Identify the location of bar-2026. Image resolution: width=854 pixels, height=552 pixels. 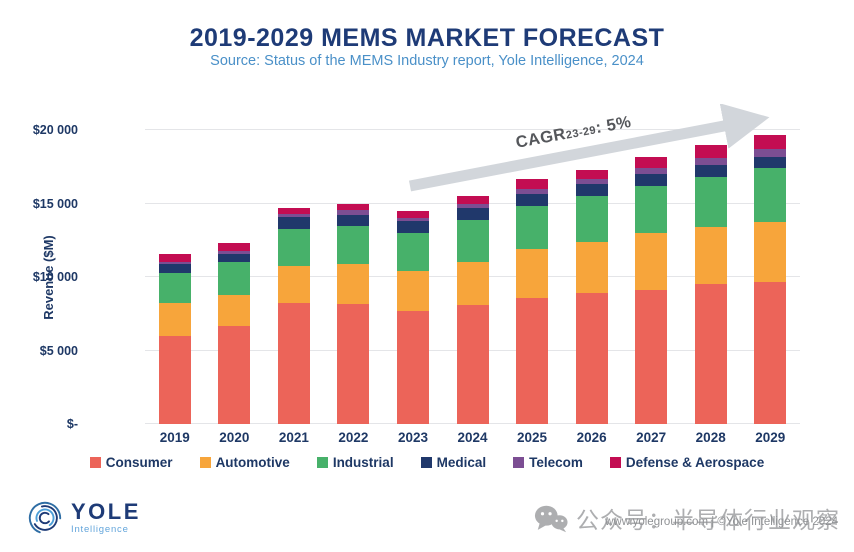
(591, 277).